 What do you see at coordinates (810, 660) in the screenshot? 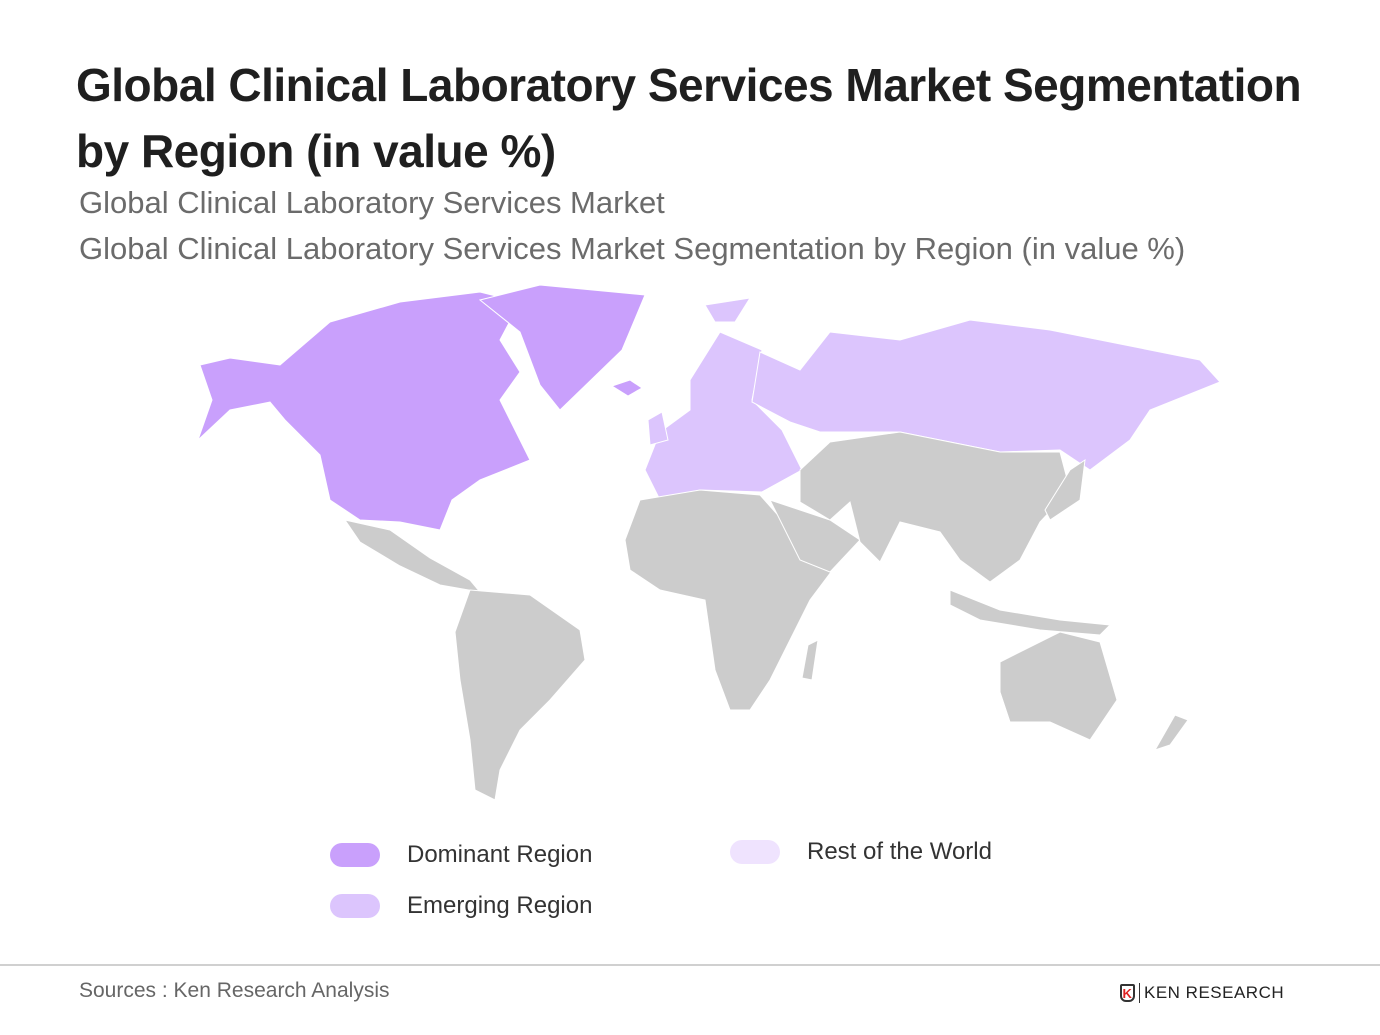
I see `region-madagascar` at bounding box center [810, 660].